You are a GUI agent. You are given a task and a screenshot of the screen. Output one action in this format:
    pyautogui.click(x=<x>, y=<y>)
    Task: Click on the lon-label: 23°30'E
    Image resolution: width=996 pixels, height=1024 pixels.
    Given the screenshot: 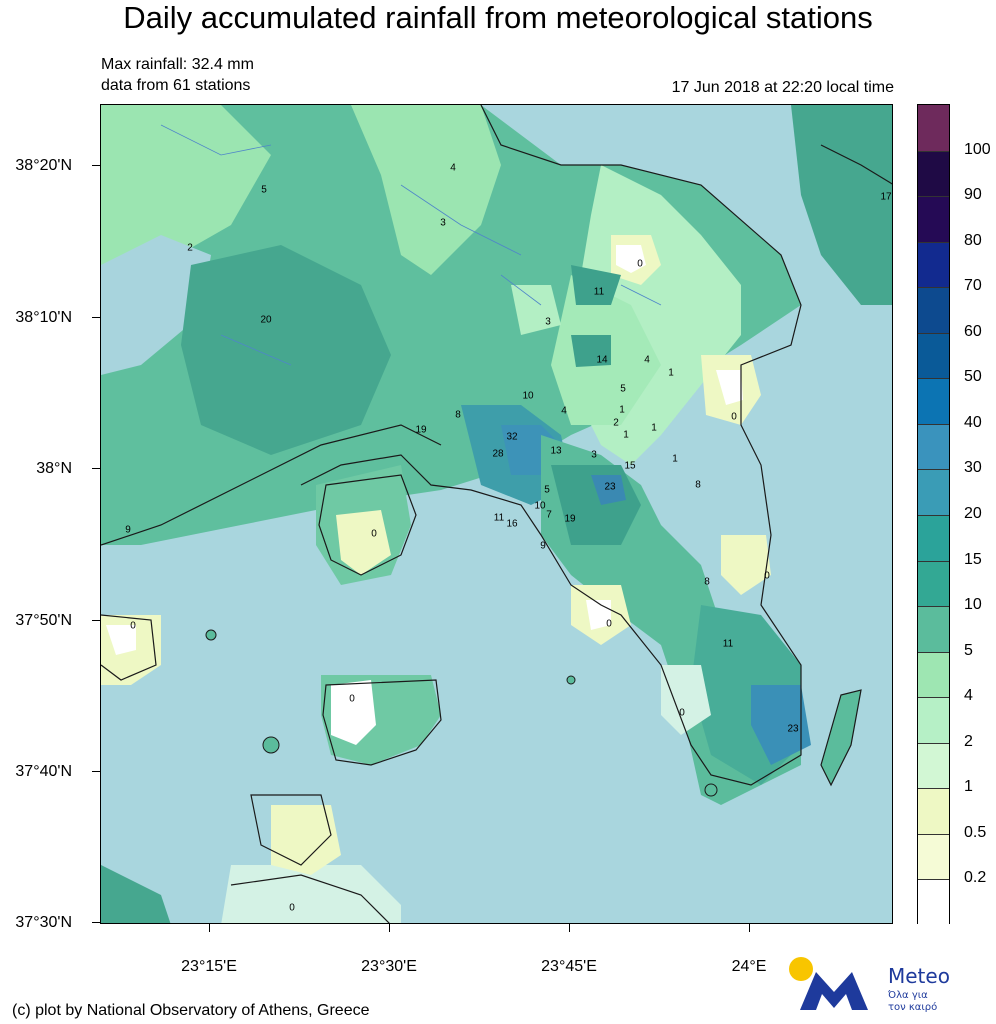 What is the action you would take?
    pyautogui.click(x=389, y=966)
    